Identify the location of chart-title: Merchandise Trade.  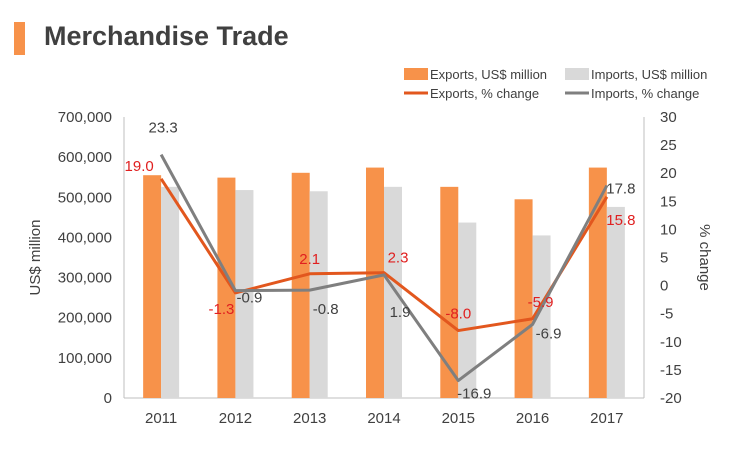
(166, 36).